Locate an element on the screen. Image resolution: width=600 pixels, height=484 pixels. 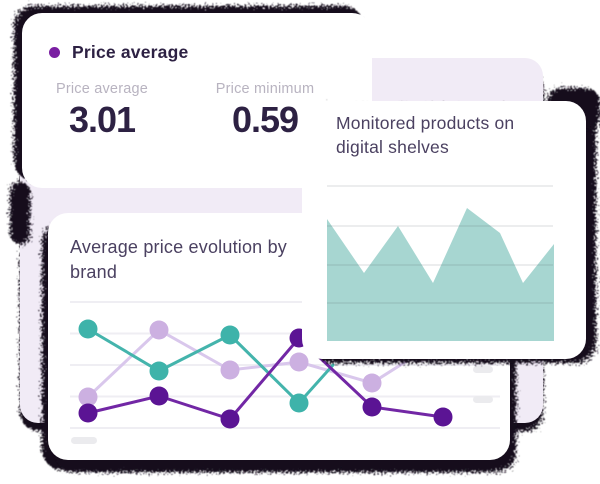
legend-row: Price average is located at coordinates (118, 52).